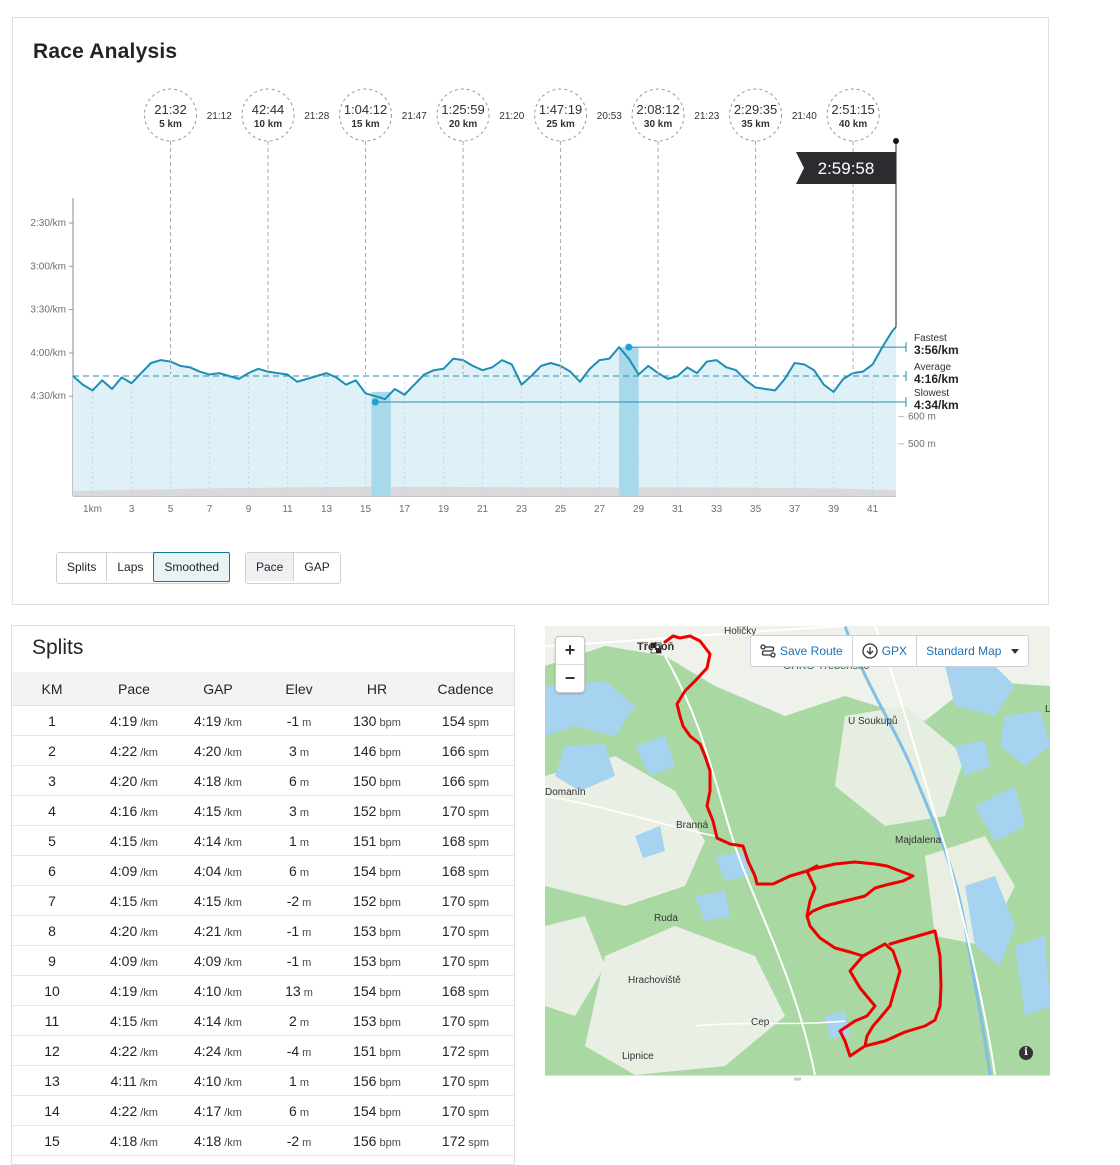 The width and height of the screenshot is (1120, 1165). Describe the element at coordinates (922, 416) in the screenshot. I see `elev-tick-label: 600 m` at that location.